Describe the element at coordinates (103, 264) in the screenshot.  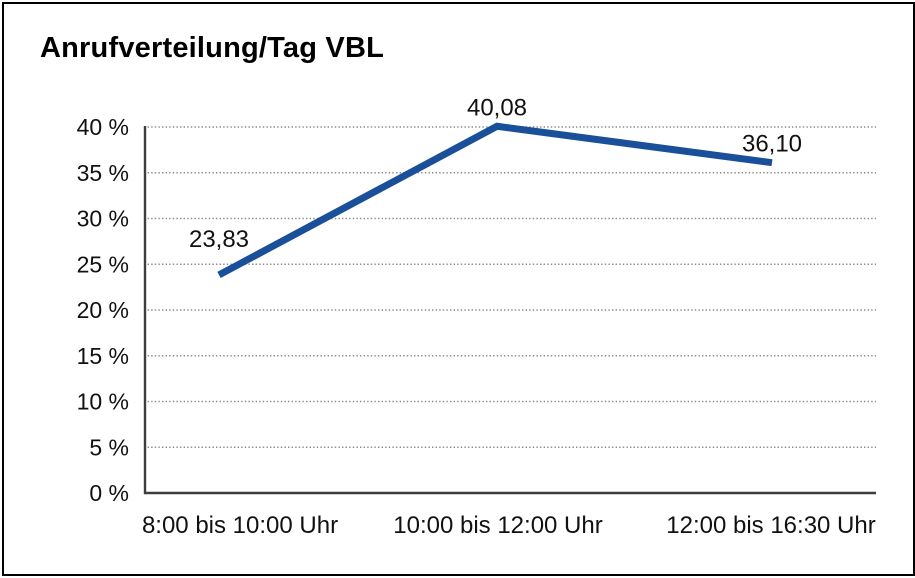
I see `y-axis-tick-label: 25 %` at that location.